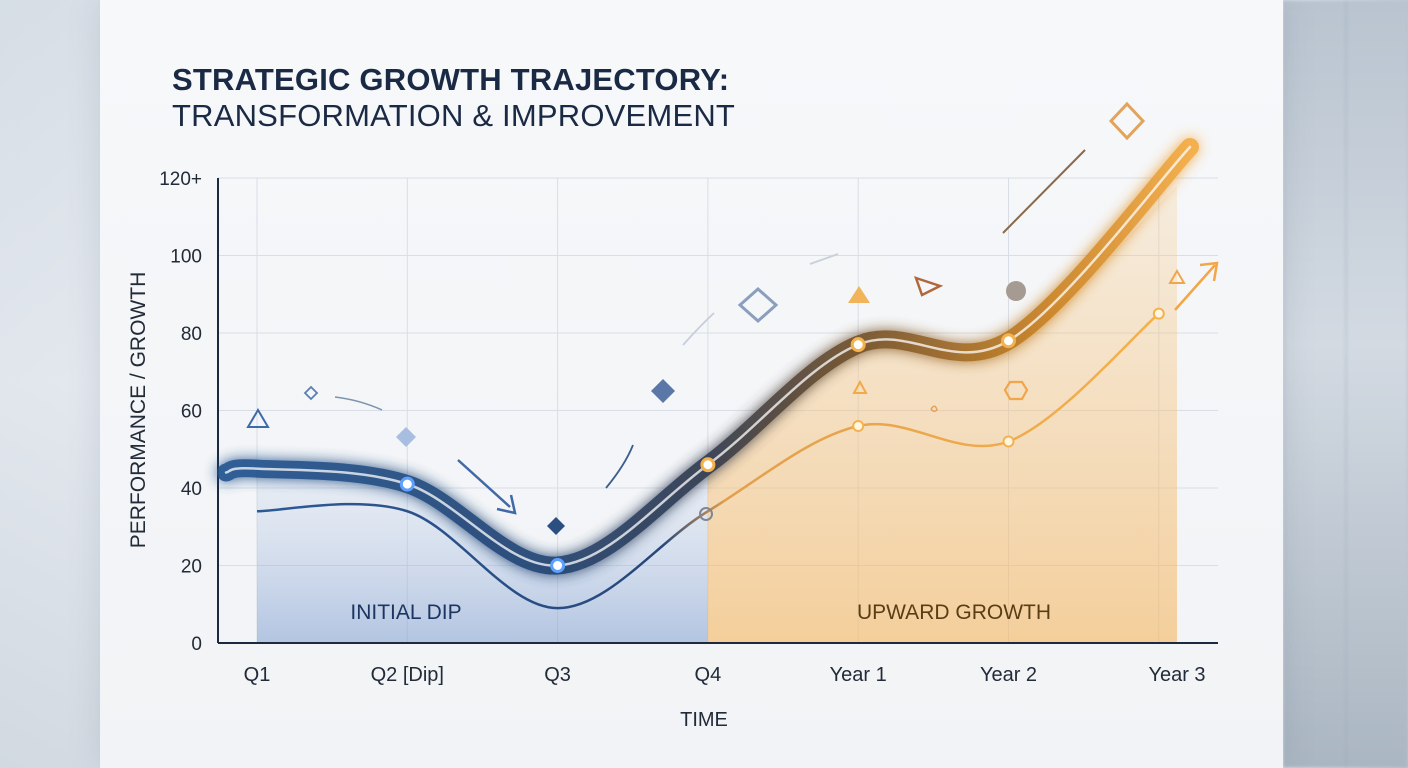  What do you see at coordinates (704, 720) in the screenshot?
I see `x-axis-label: TIME` at bounding box center [704, 720].